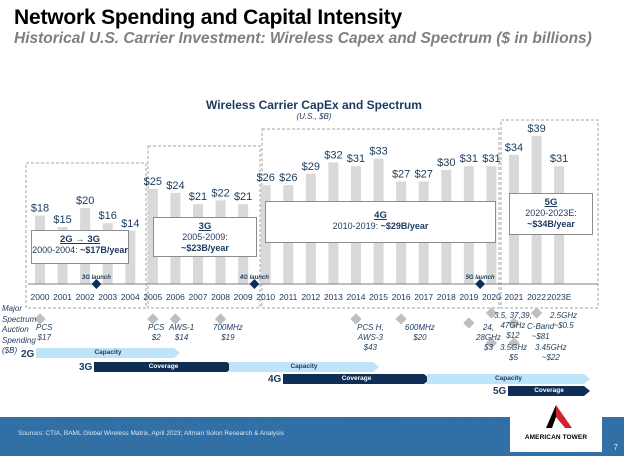 The height and width of the screenshot is (456, 624). I want to click on tower-logo-icon, so click(559, 416).